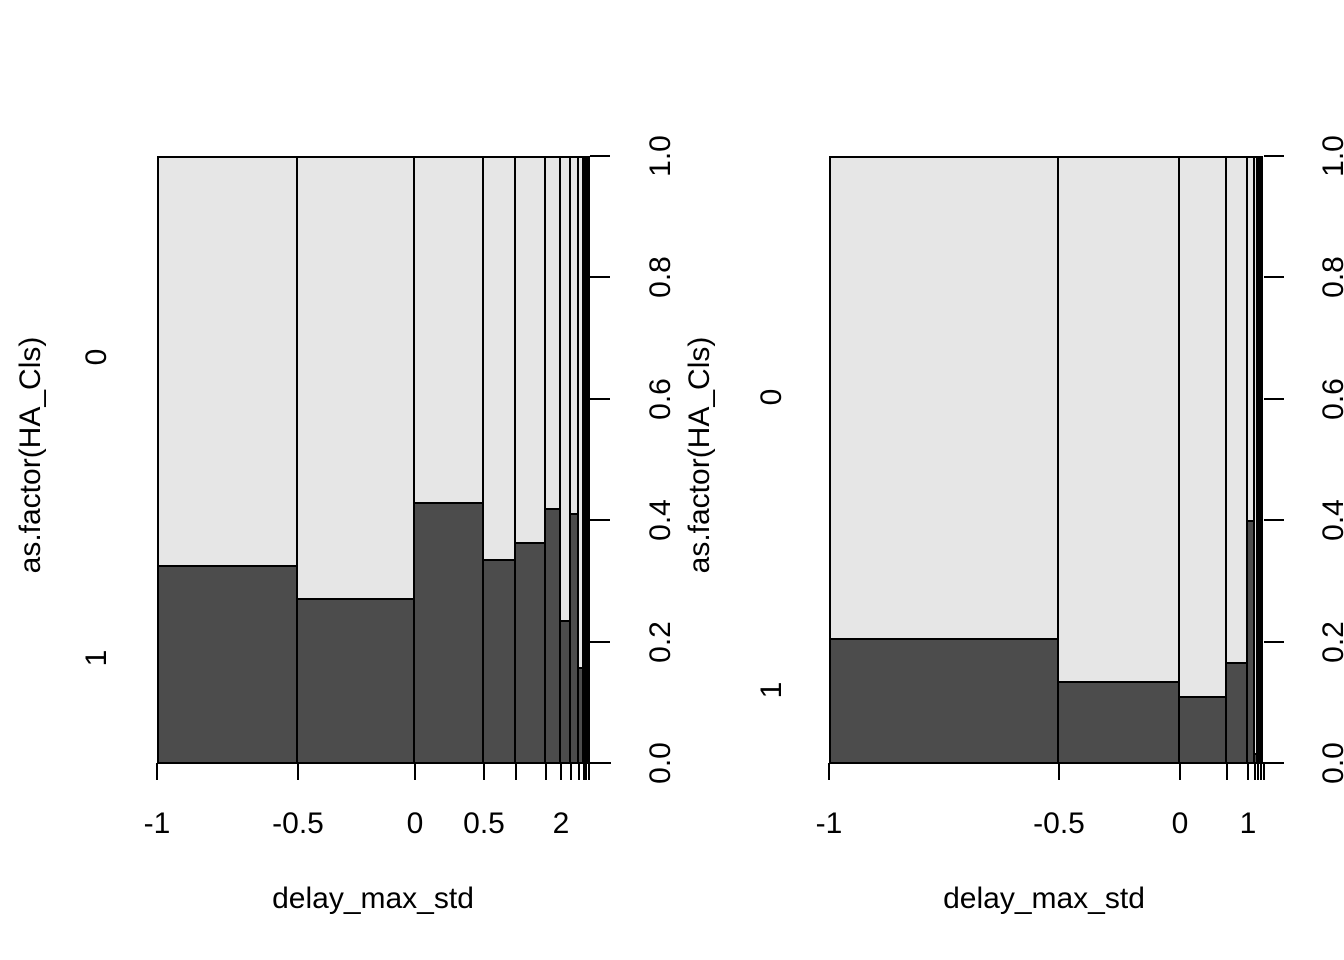  Describe the element at coordinates (484, 823) in the screenshot. I see `x-tick-label: 0.5` at that location.